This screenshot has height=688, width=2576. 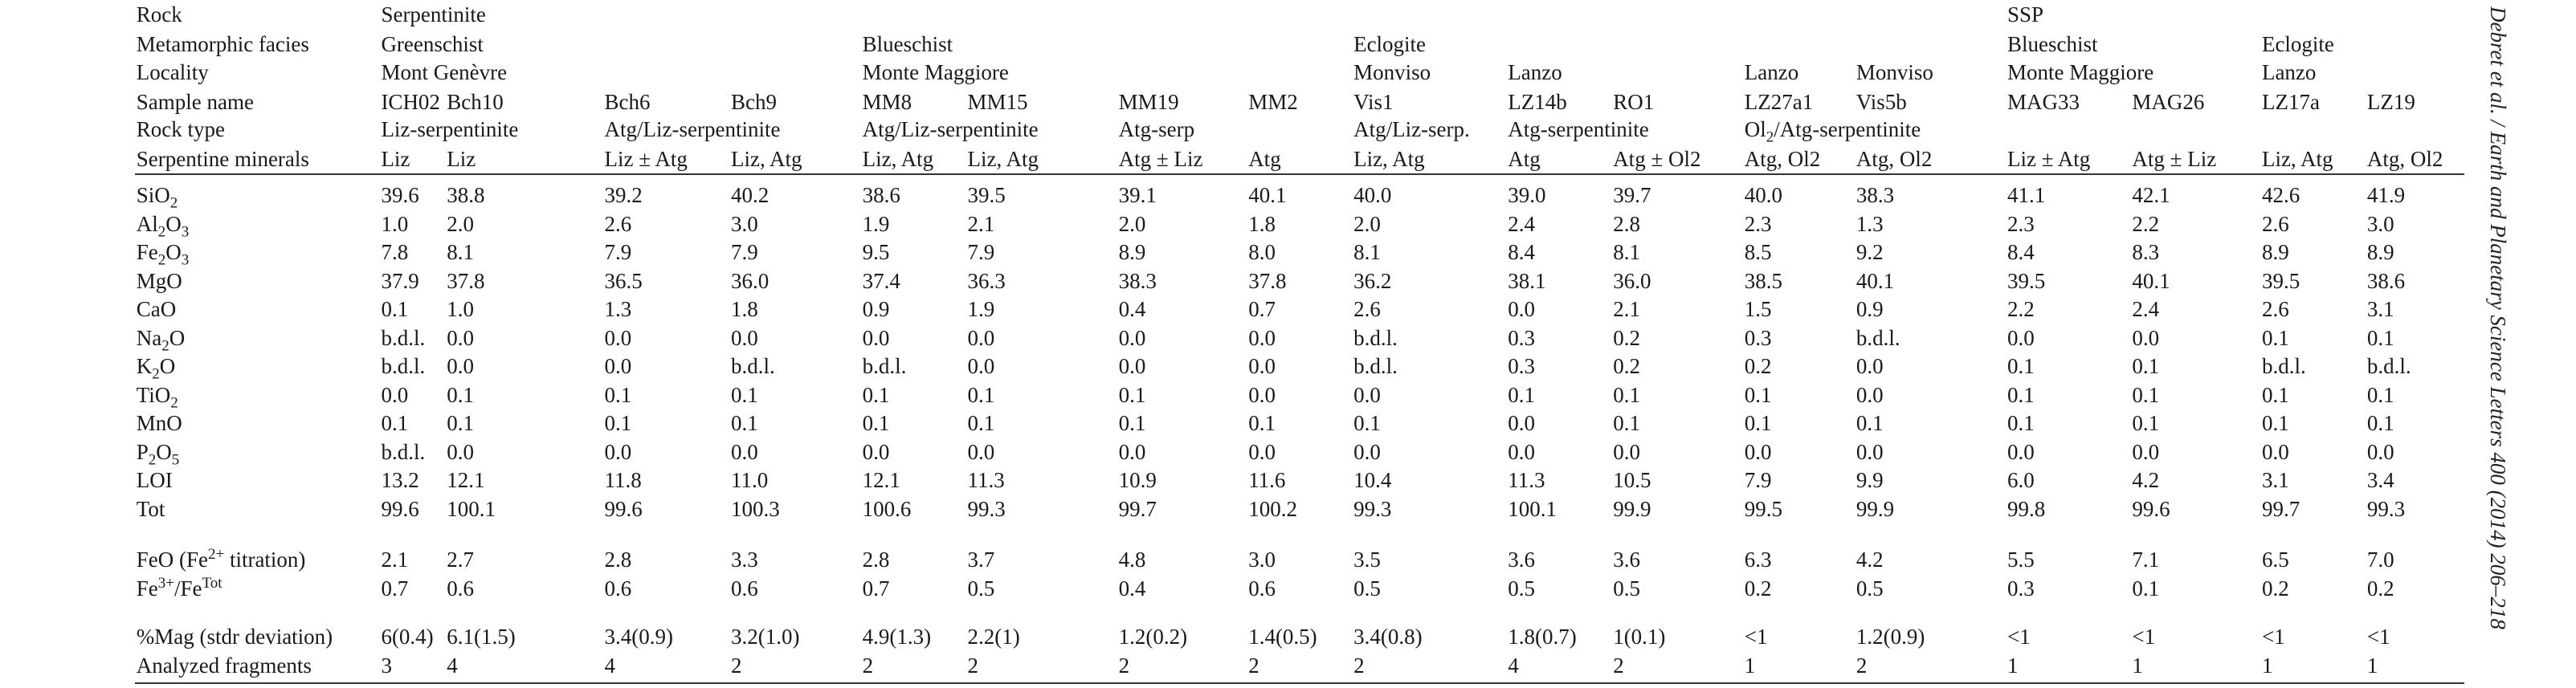 I want to click on data-cell: 37.9, so click(x=400, y=280).